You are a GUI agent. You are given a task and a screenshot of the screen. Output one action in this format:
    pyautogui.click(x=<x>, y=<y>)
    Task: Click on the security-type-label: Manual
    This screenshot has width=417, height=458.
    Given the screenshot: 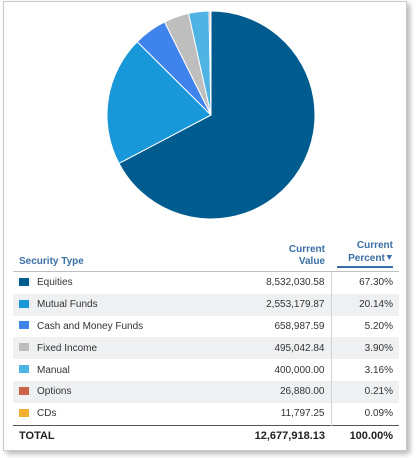 What is the action you would take?
    pyautogui.click(x=53, y=370)
    